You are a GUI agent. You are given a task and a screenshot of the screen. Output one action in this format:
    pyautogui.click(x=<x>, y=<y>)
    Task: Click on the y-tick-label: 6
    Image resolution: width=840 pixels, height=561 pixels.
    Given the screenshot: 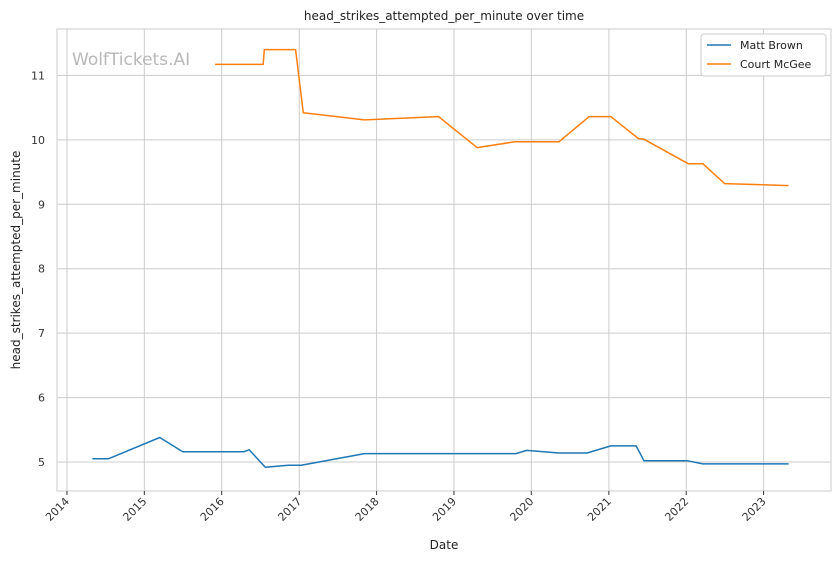 What is the action you would take?
    pyautogui.click(x=41, y=398)
    